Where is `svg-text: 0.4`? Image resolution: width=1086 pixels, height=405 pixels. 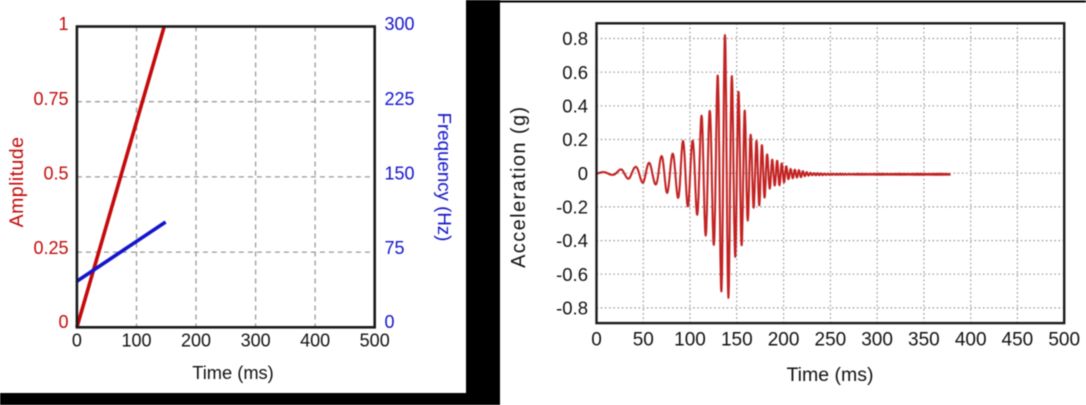
svg-text: 0.4 is located at coordinates (575, 105).